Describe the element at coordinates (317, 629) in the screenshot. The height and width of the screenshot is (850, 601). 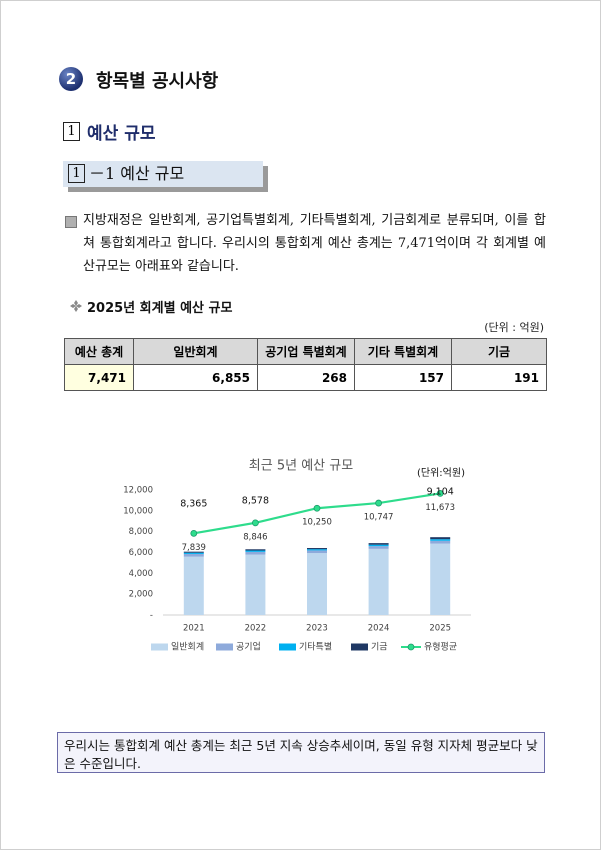
I see `x-tick-label: 2023` at that location.